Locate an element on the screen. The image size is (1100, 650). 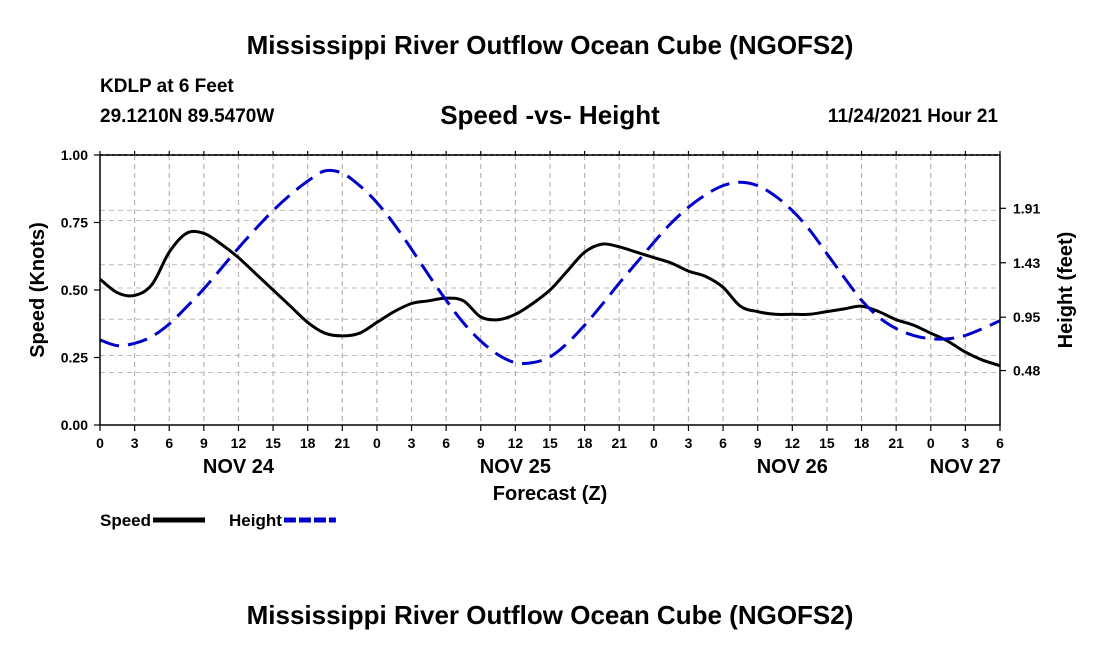
date-label: NOV 25 is located at coordinates (515, 467).